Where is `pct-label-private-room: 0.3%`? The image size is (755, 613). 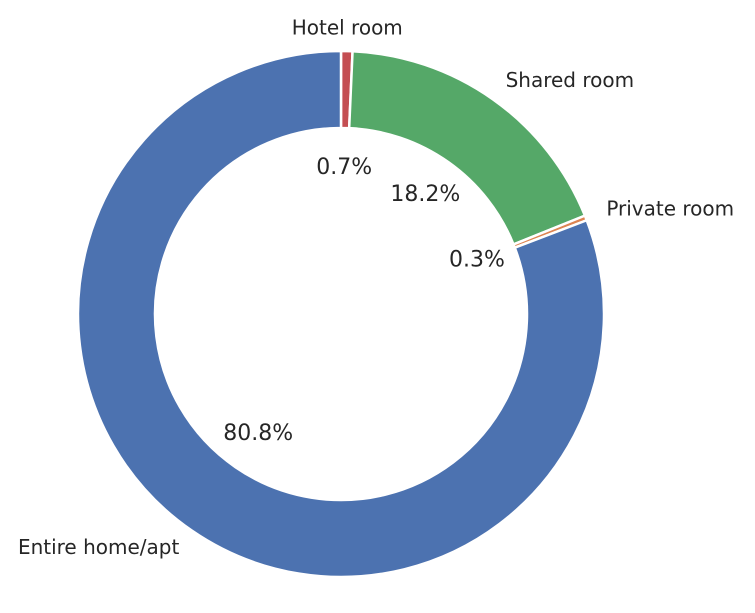
pct-label-private-room: 0.3% is located at coordinates (477, 260).